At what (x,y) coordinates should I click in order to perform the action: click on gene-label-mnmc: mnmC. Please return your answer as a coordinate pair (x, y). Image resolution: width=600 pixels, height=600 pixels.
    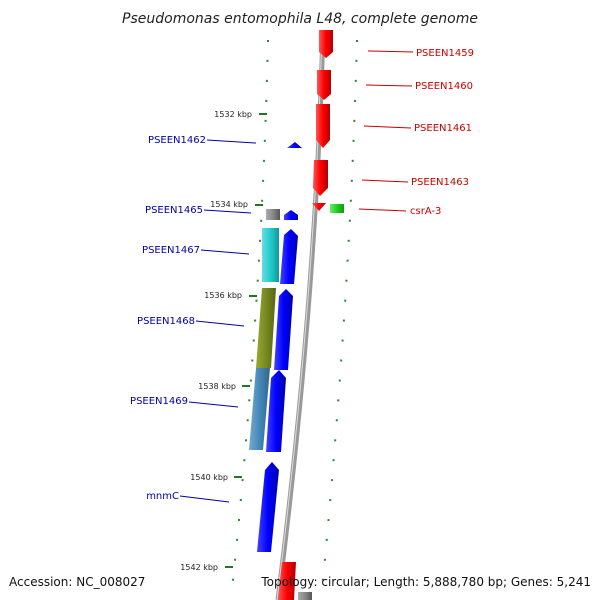
    Looking at the image, I should click on (162, 496).